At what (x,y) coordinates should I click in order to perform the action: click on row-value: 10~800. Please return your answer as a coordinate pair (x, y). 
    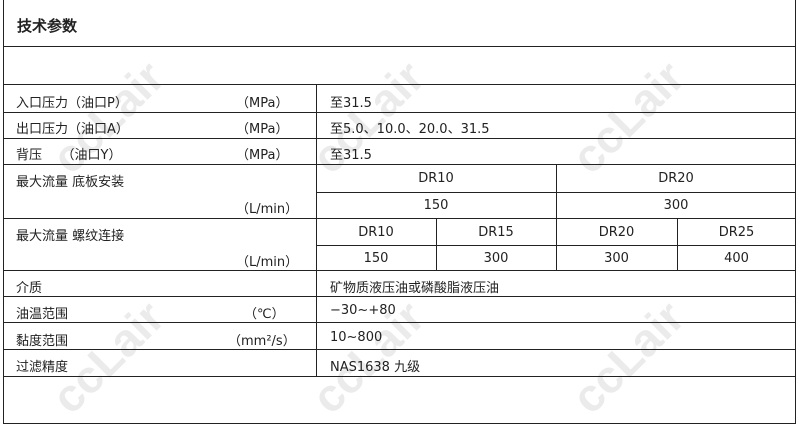
    Looking at the image, I should click on (356, 337).